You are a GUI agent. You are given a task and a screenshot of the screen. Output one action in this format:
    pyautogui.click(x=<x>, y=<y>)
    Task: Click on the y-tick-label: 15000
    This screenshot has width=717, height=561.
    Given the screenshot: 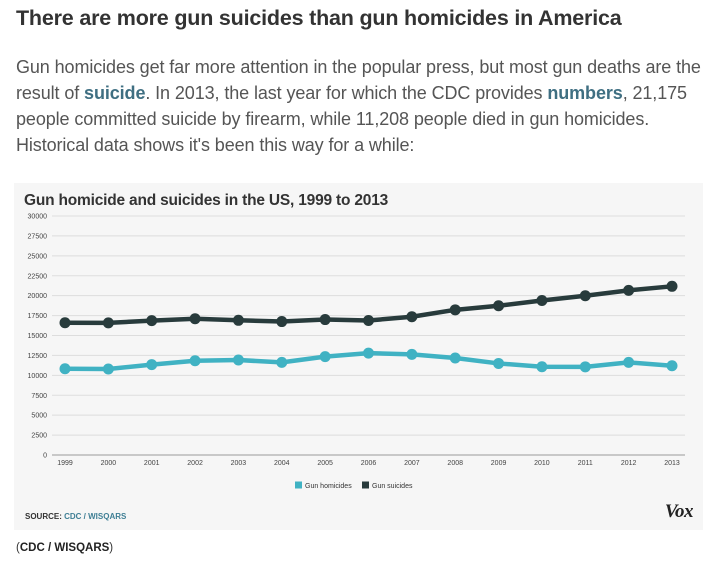 What is the action you would take?
    pyautogui.click(x=38, y=336)
    